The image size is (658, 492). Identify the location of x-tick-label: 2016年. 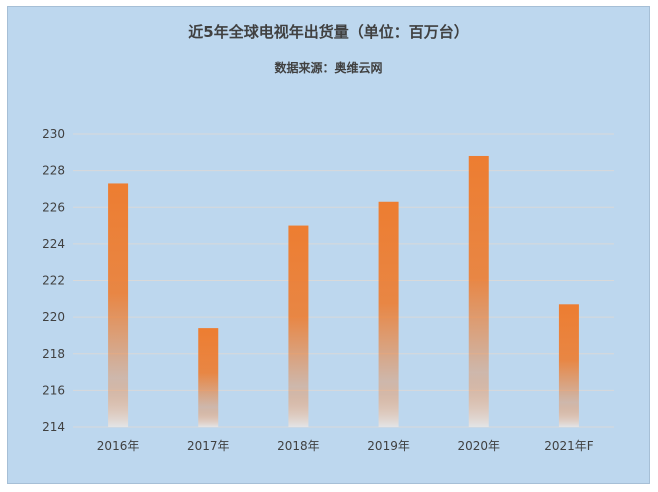
(118, 446).